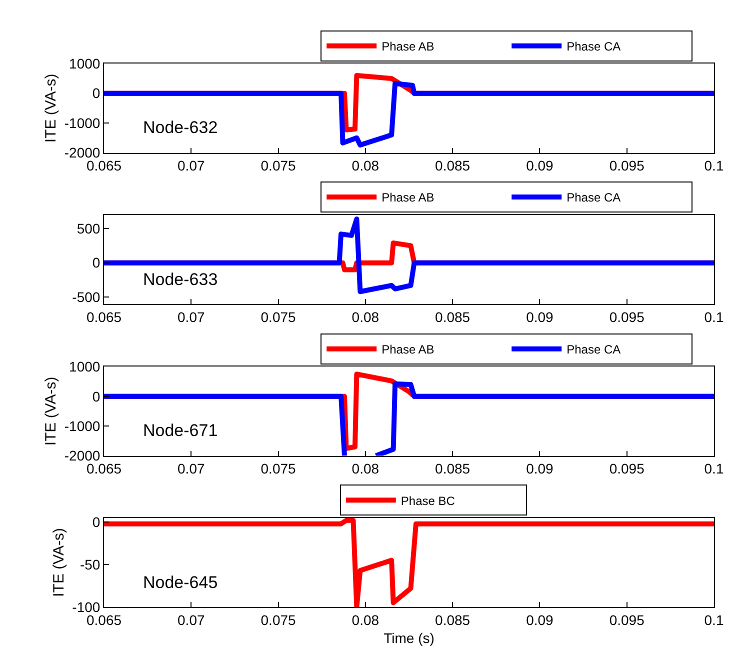 This screenshot has height=661, width=736. Describe the element at coordinates (428, 501) in the screenshot. I see `legend-label: Phase BC` at that location.